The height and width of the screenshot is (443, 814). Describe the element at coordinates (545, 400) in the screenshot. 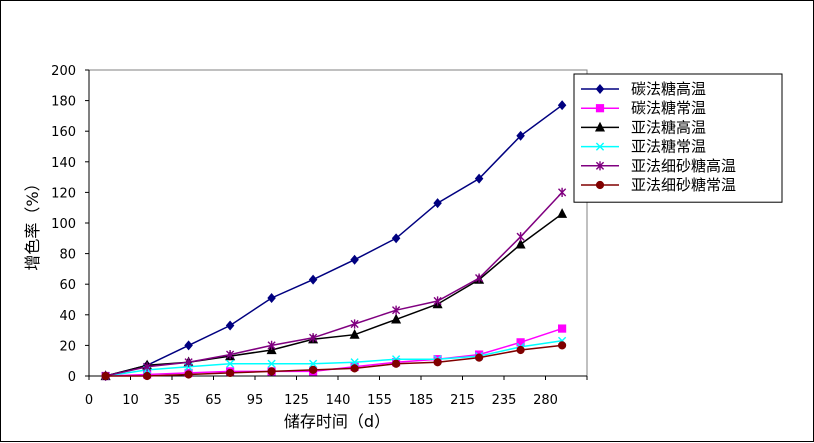

I see `x-tick-label: 280` at that location.